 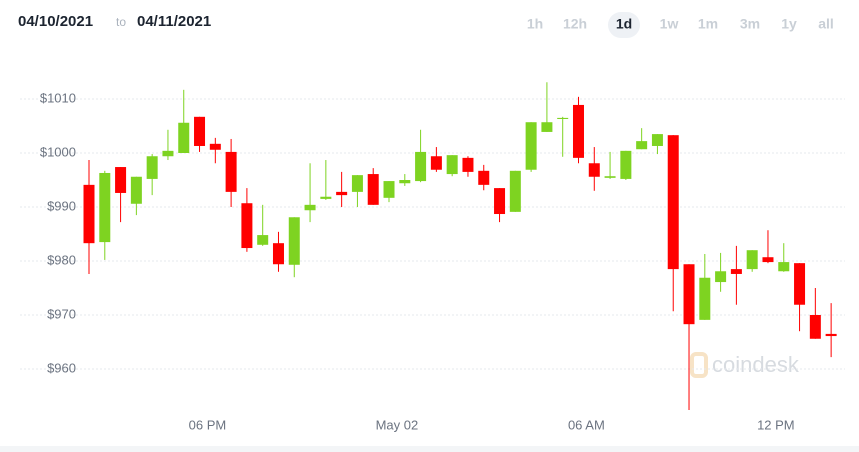 What do you see at coordinates (586, 424) in the screenshot?
I see `x-tick-label: 06 AM` at bounding box center [586, 424].